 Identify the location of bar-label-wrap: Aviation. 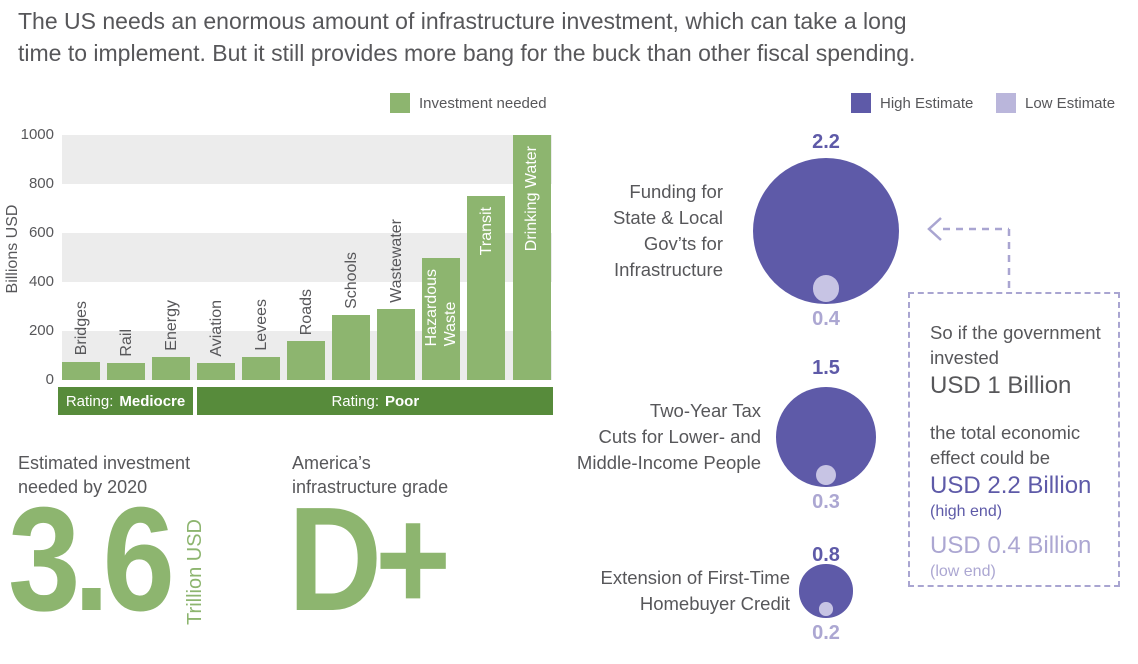
(216, 328).